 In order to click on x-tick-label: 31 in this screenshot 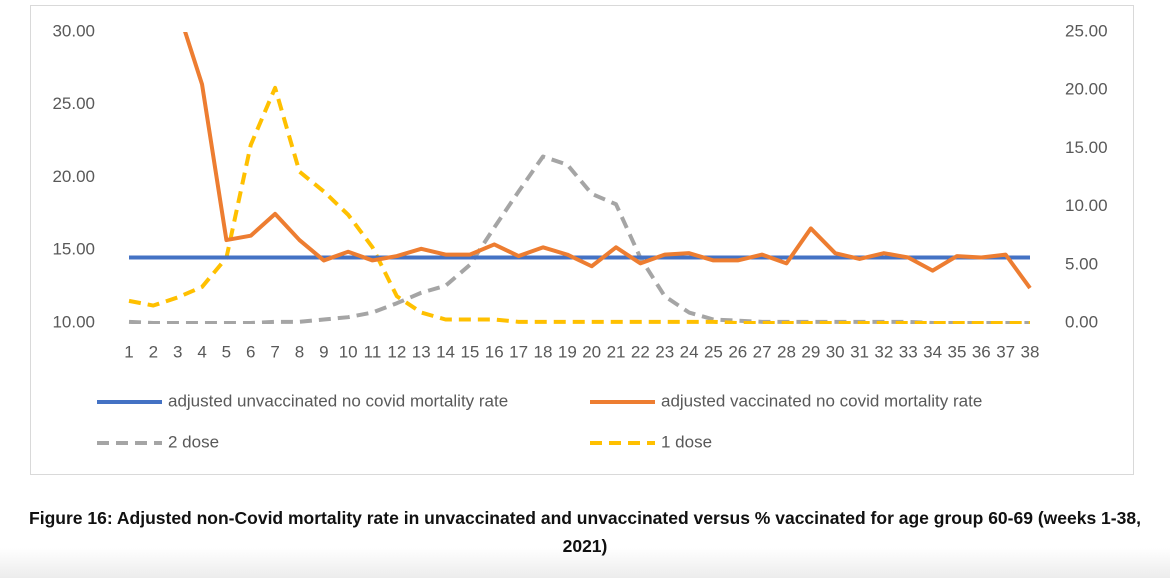, I will do `click(859, 351)`.